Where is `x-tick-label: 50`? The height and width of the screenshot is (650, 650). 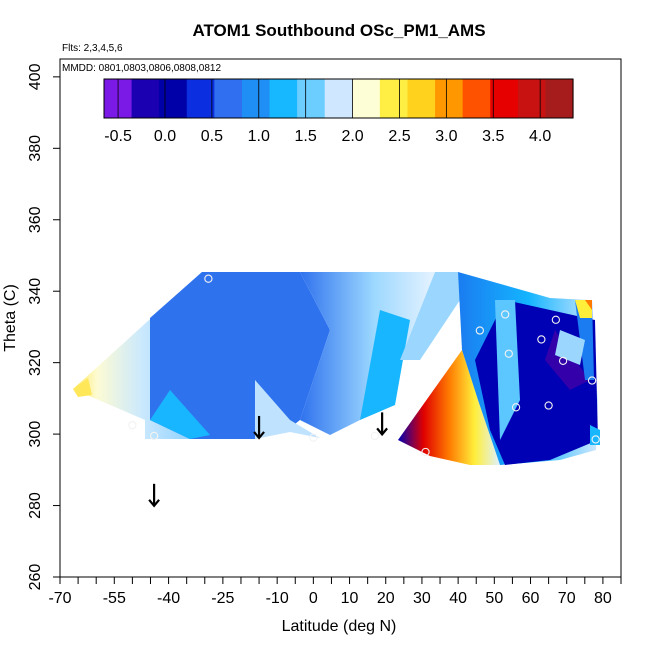 x-tick-label: 50 is located at coordinates (494, 598).